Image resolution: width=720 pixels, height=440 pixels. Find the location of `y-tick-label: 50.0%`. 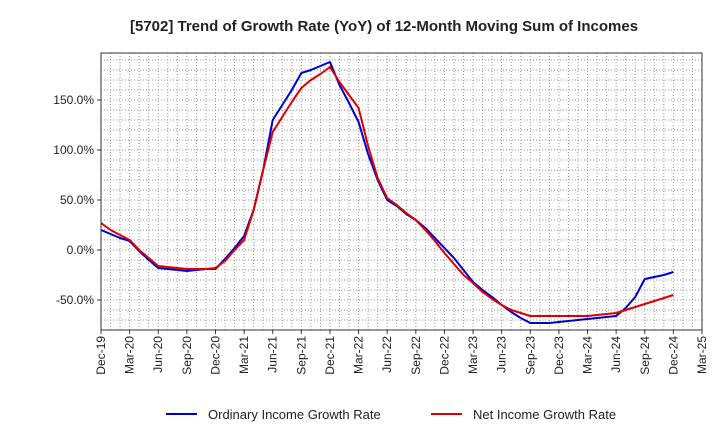

y-tick-label: 50.0% is located at coordinates (77, 200).